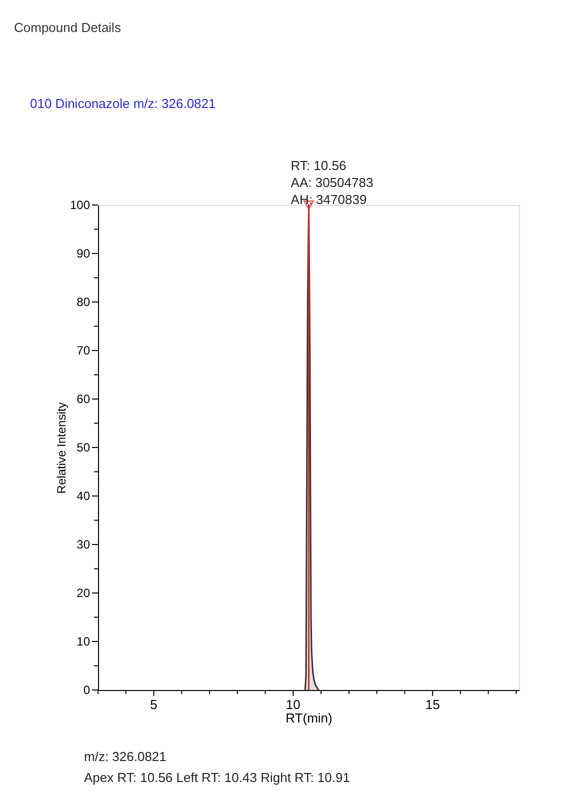  Describe the element at coordinates (61, 448) in the screenshot. I see `y-axis-title: Relative Intensity` at that location.